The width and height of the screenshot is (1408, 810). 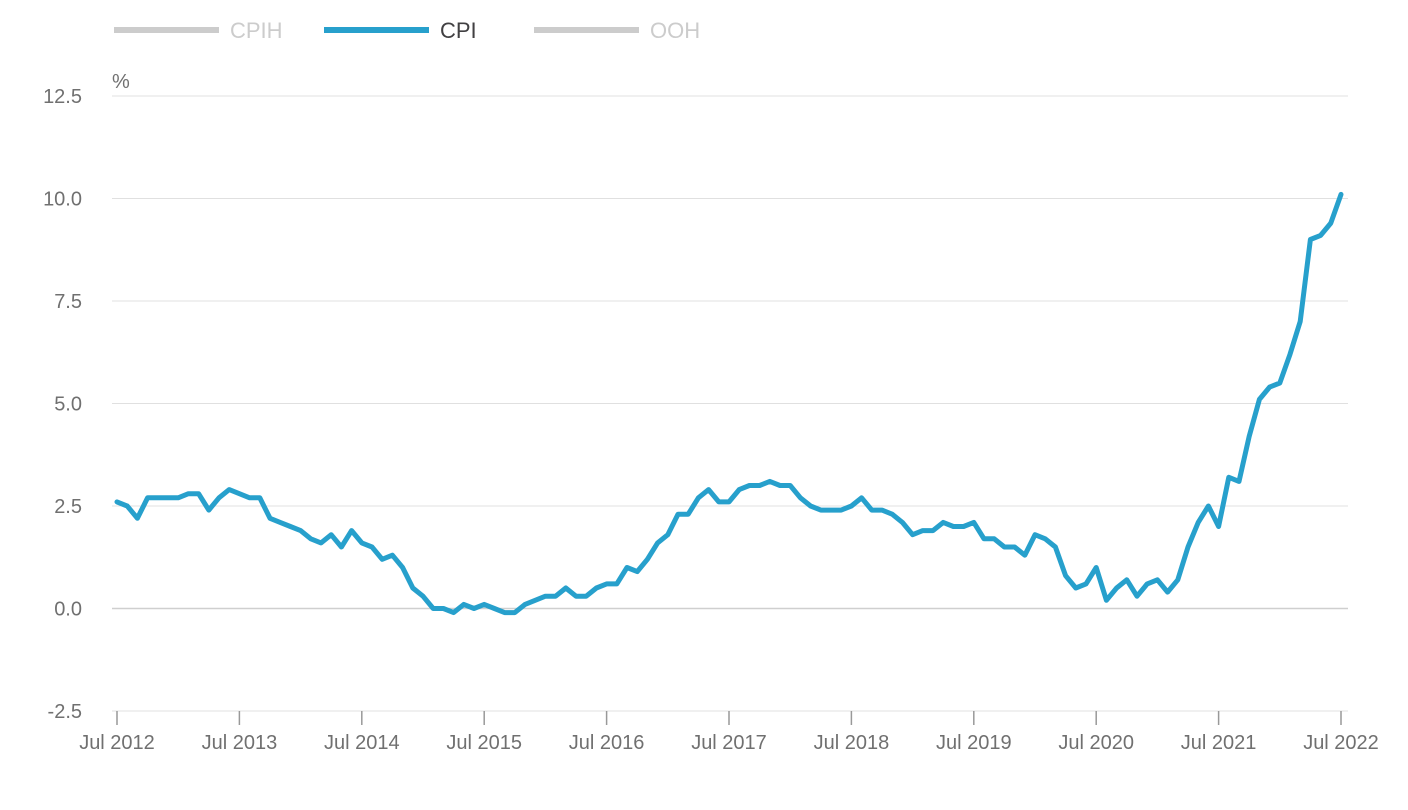 What do you see at coordinates (62, 200) in the screenshot?
I see `y-tick-label: 10.0` at bounding box center [62, 200].